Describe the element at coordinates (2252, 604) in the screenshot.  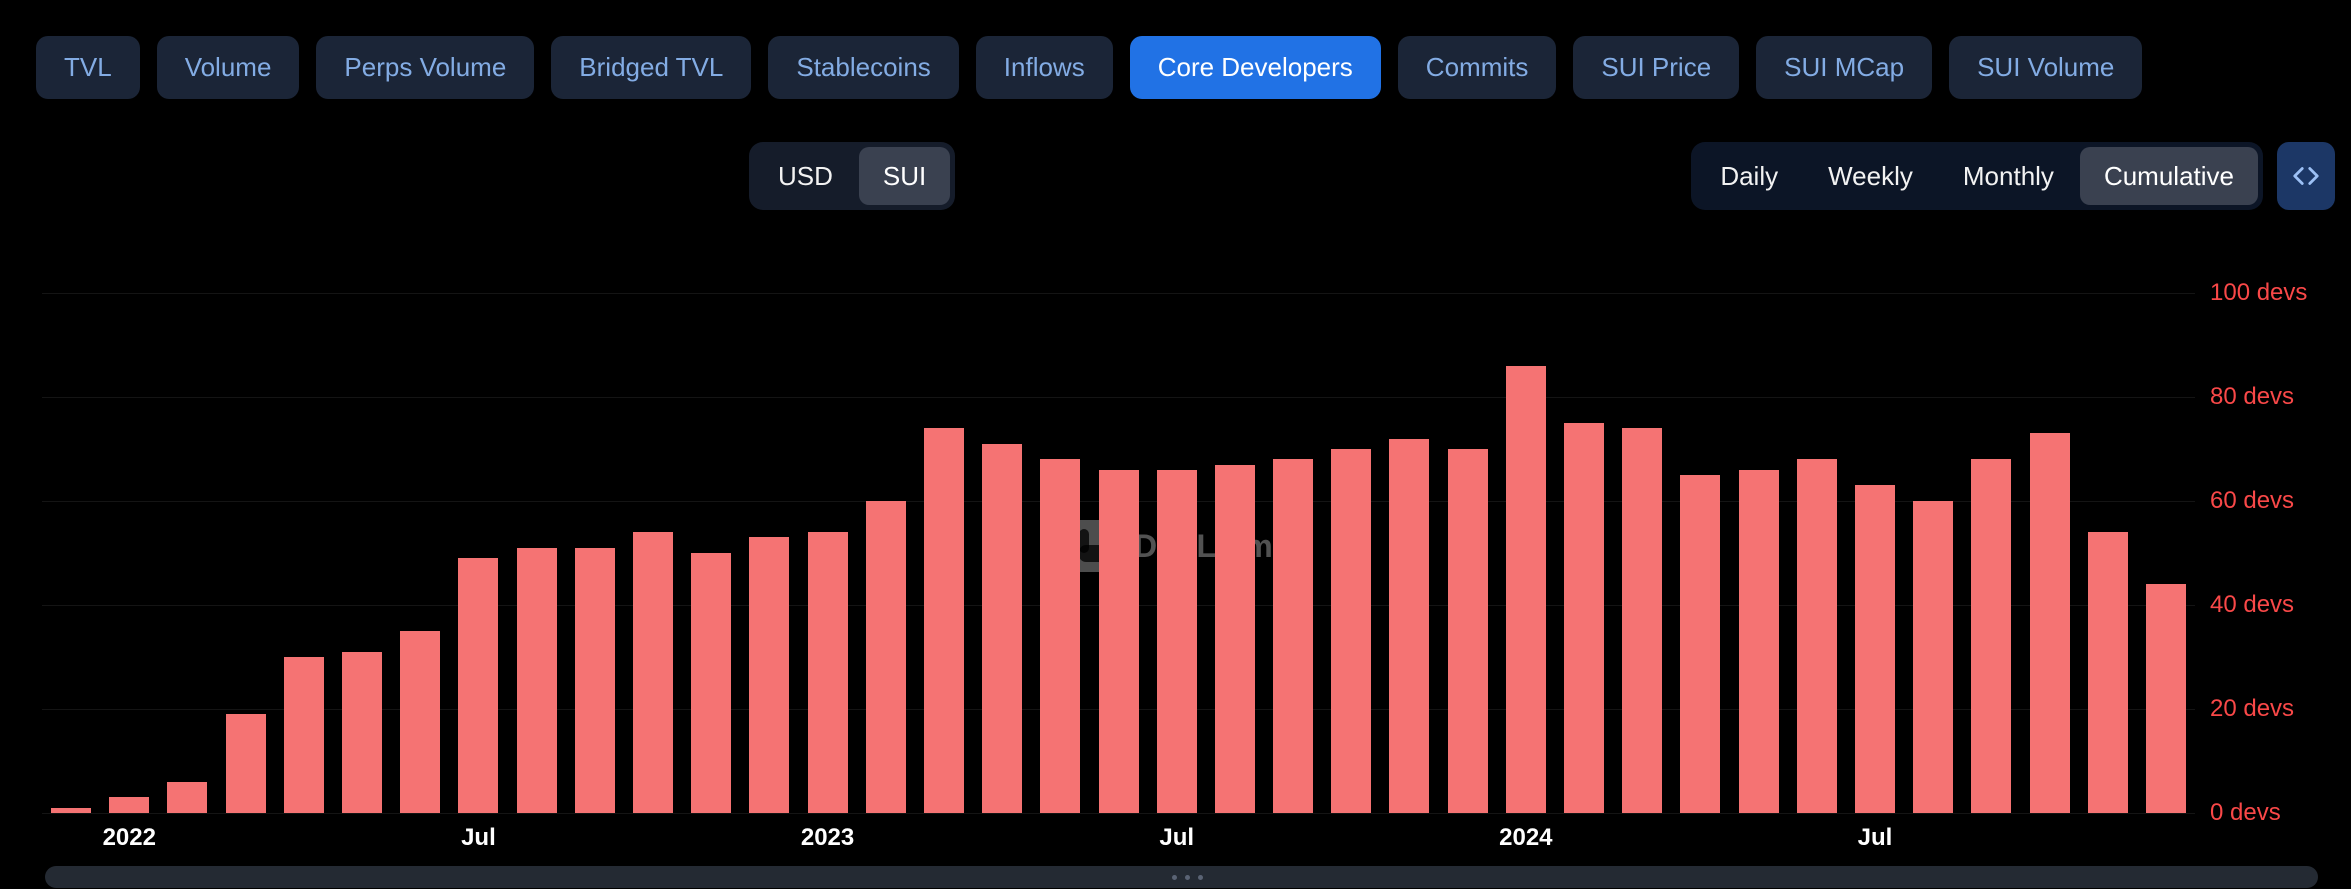
I see `y-axis-label: 40 devs` at that location.